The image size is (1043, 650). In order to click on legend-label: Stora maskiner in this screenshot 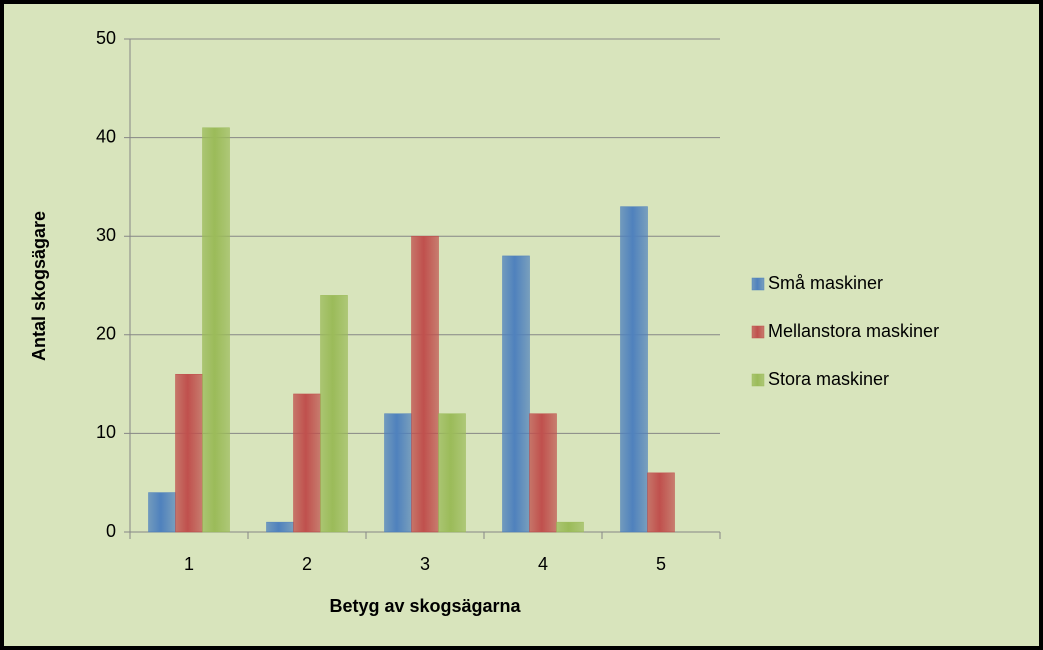, I will do `click(828, 379)`.